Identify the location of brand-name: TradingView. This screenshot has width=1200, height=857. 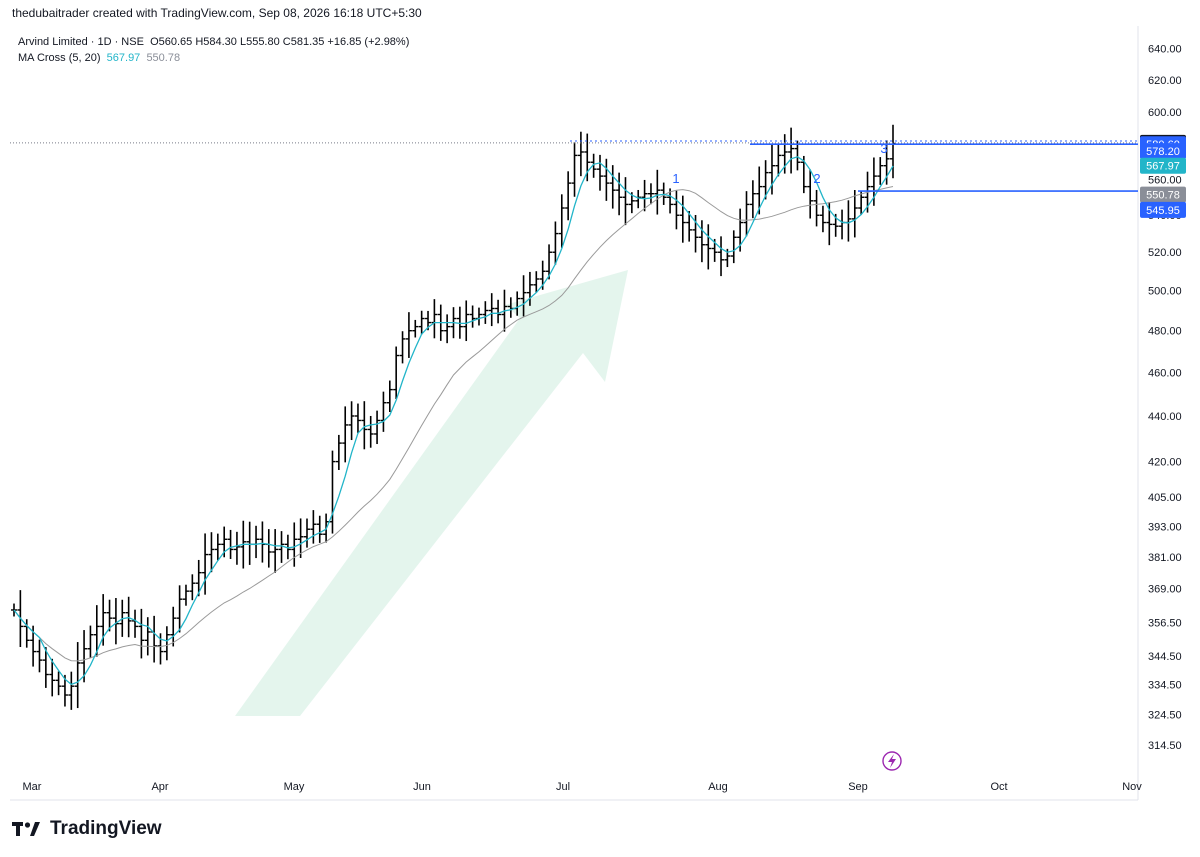
(106, 828).